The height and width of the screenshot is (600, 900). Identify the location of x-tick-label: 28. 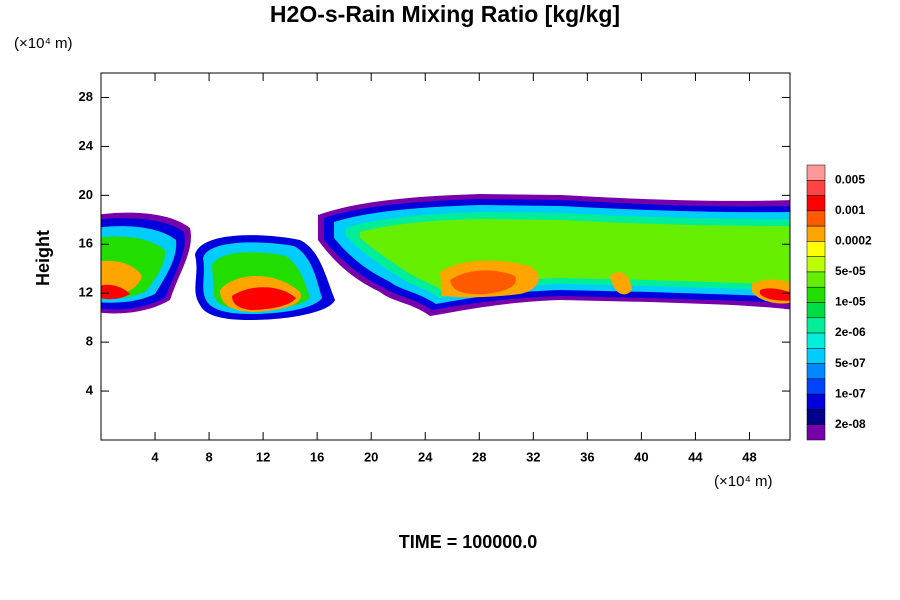
(479, 456).